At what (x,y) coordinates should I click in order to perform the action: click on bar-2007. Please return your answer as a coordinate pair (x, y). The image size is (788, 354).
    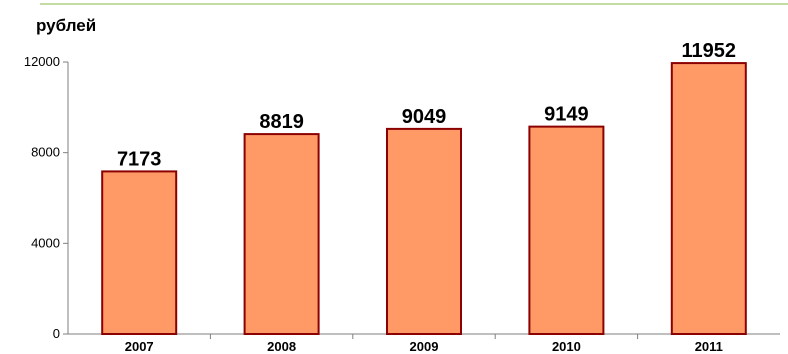
    Looking at the image, I should click on (139, 252).